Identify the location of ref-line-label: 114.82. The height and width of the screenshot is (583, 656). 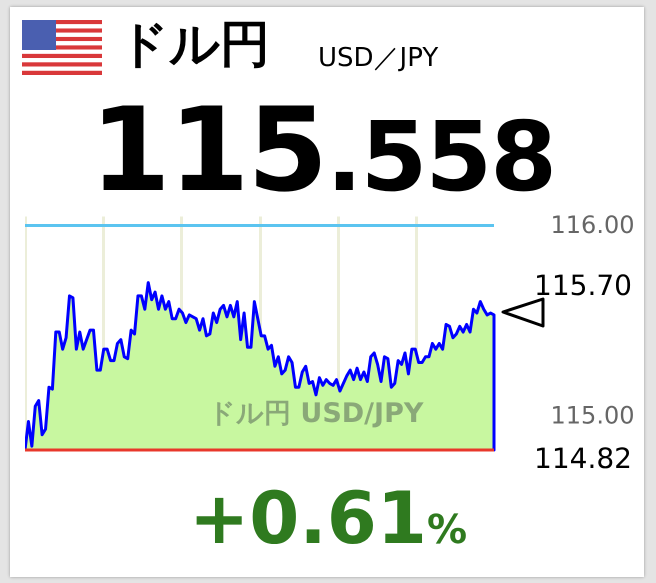
(583, 458).